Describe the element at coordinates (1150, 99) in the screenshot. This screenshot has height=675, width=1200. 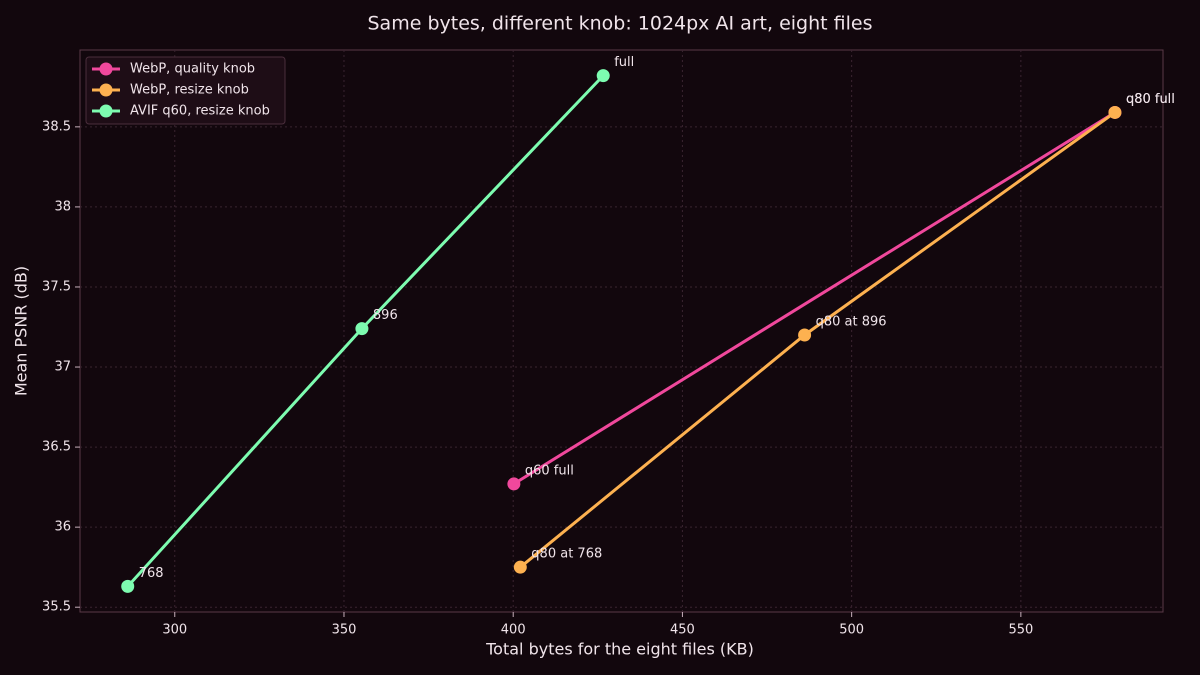
I see `point-label: q80 full` at that location.